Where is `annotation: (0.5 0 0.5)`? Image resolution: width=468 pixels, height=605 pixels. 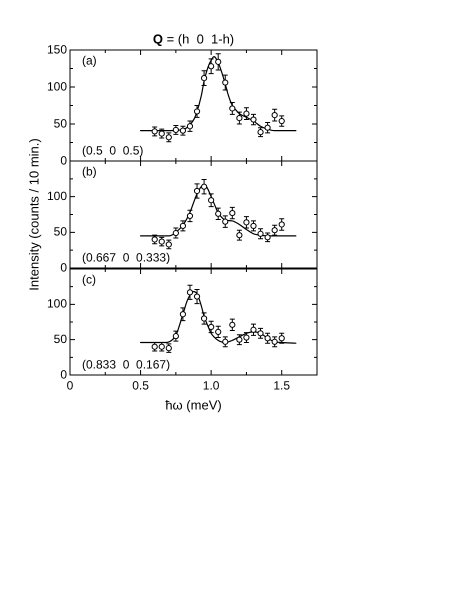 annotation: (0.5 0 0.5) is located at coordinates (113, 150).